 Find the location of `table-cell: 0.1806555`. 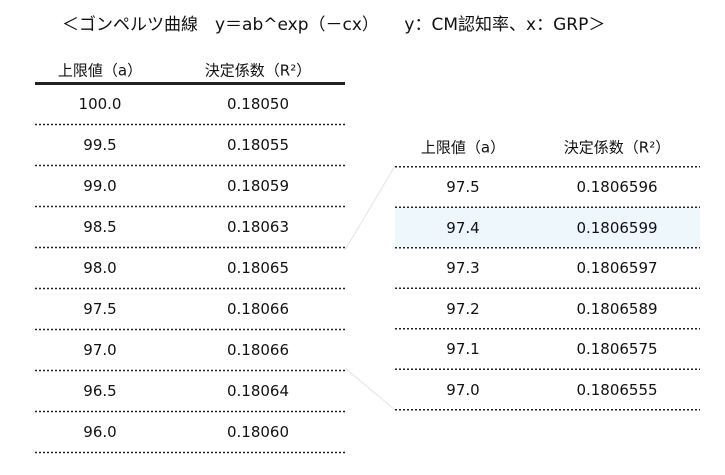

table-cell: 0.1806555 is located at coordinates (617, 389).